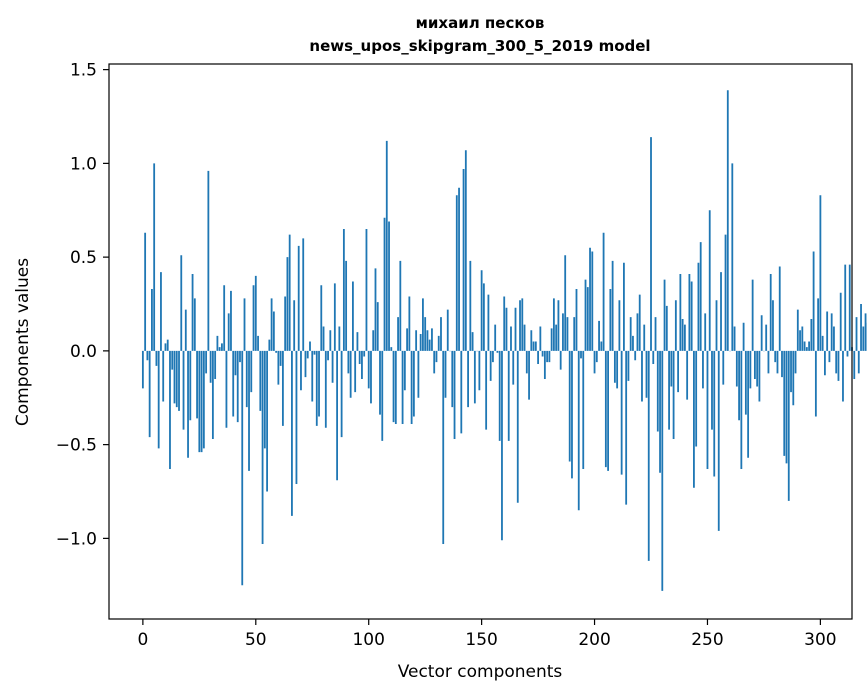 Image resolution: width=867 pixels, height=696 pixels. Describe the element at coordinates (23, 342) in the screenshot. I see `y-axis-label: Components values` at that location.